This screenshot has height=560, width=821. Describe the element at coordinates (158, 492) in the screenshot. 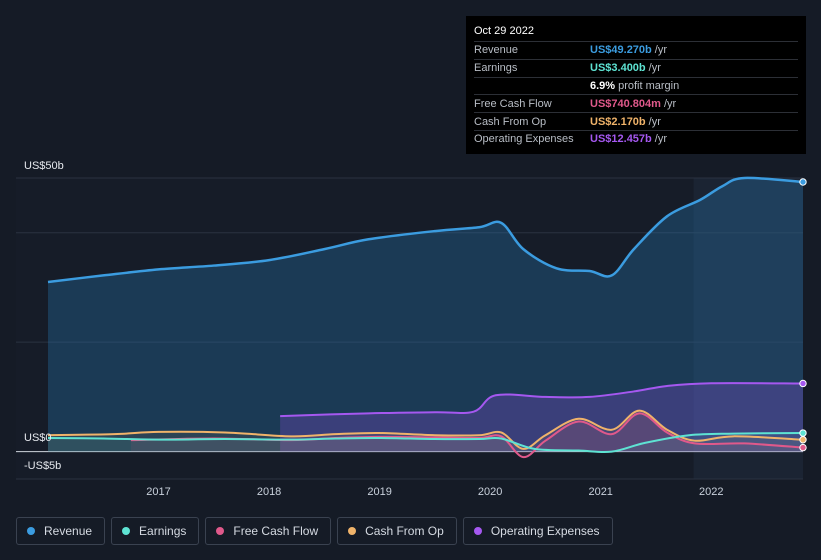

I see `x-tick-label: 2017` at that location.